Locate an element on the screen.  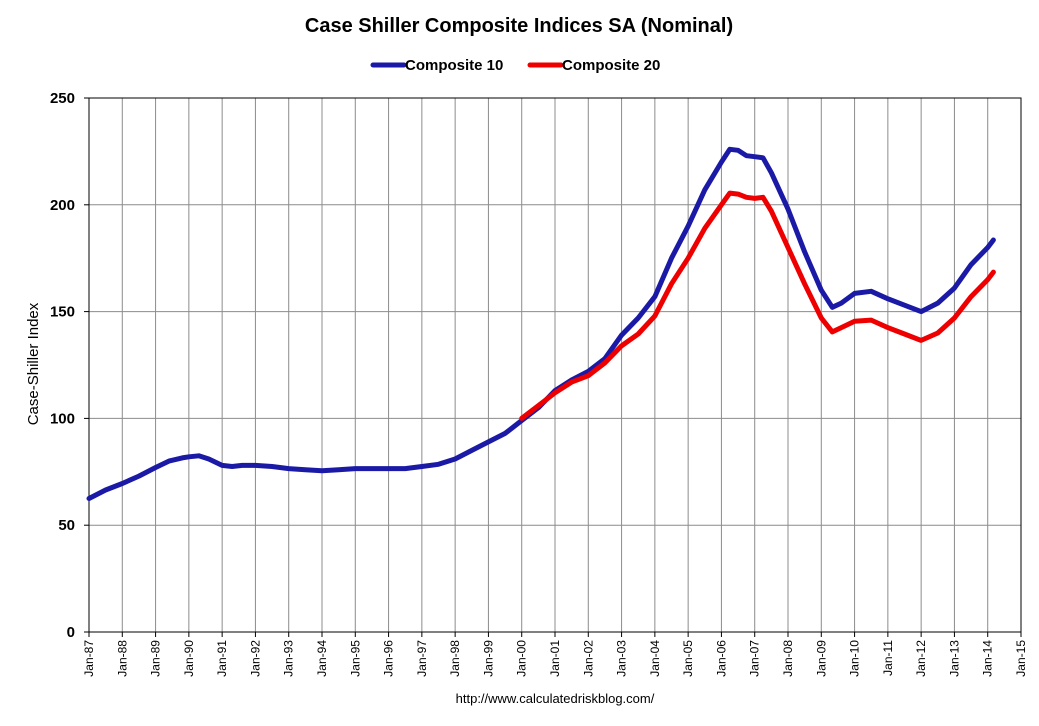
x-tick-label-Jan-11: Jan-11 is located at coordinates (888, 658).